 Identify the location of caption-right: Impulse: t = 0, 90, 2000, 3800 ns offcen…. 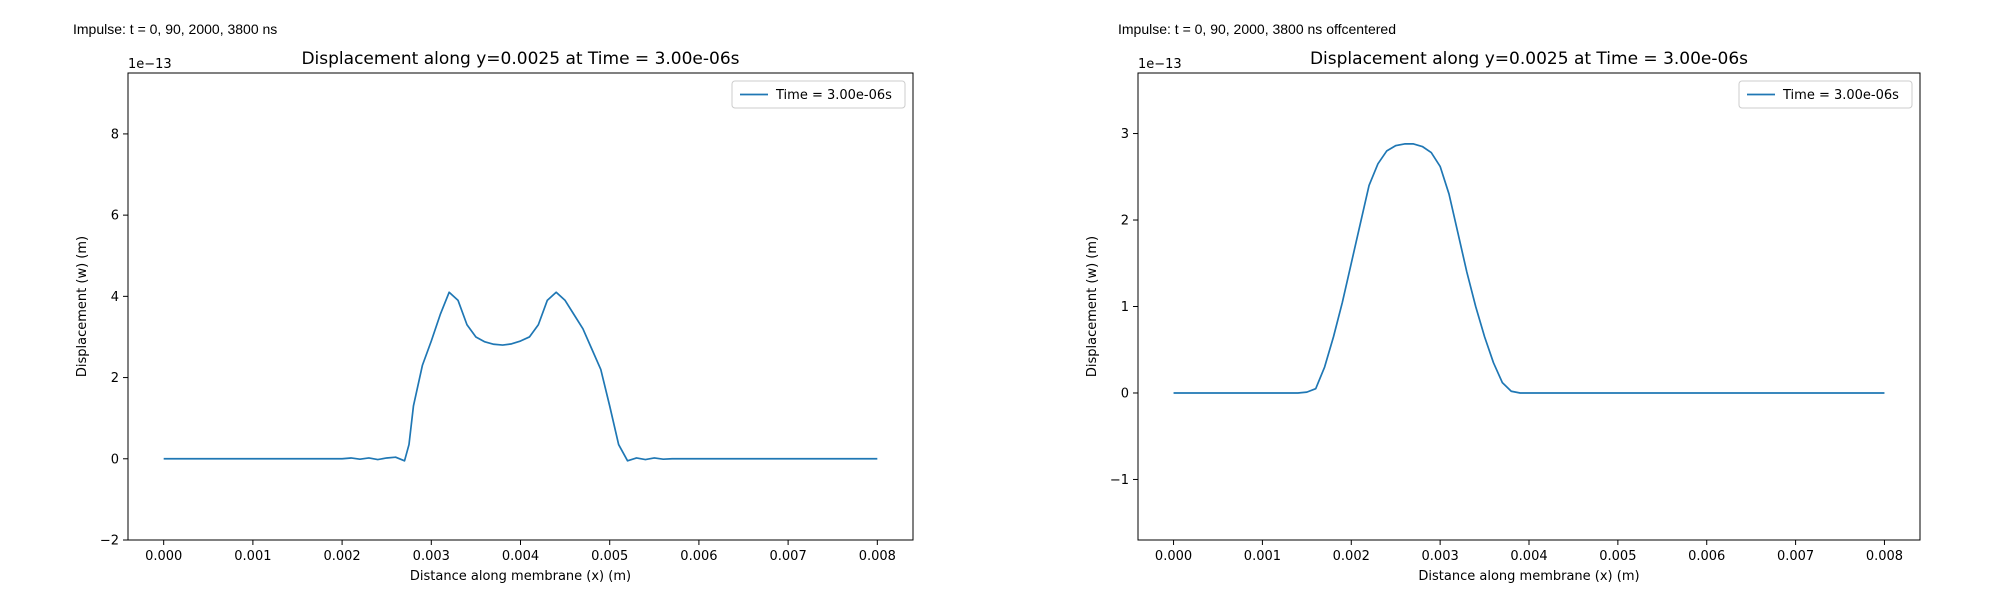
(1257, 29).